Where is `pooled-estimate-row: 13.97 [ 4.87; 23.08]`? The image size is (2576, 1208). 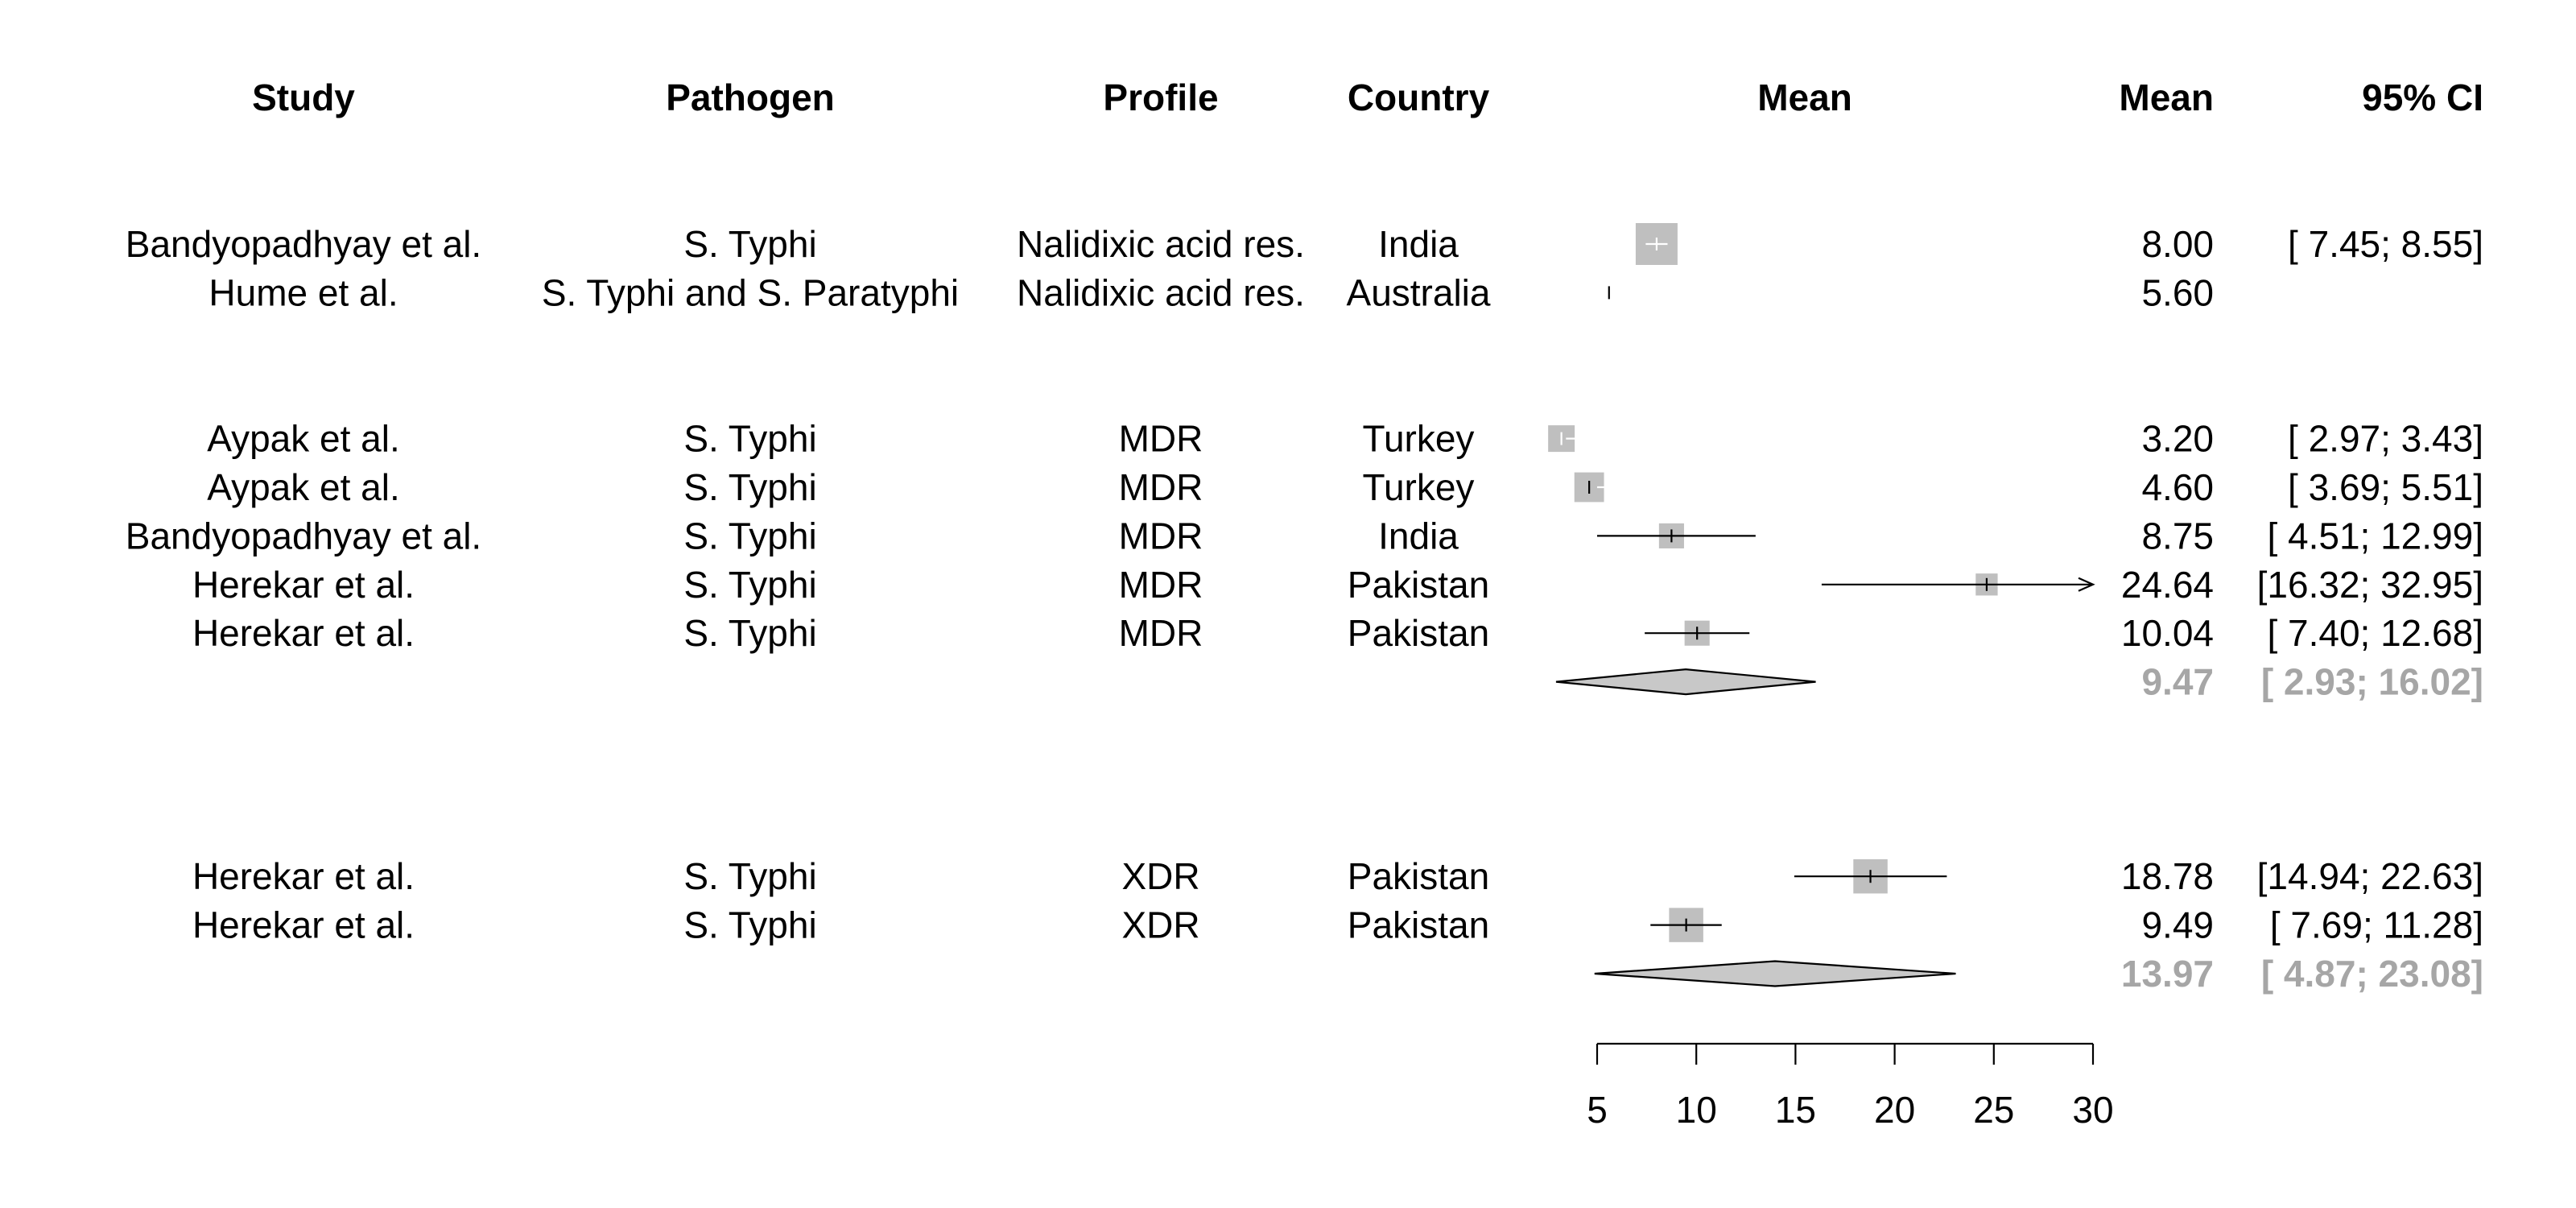 pooled-estimate-row: 13.97 [ 4.87; 23.08] is located at coordinates (2038, 974).